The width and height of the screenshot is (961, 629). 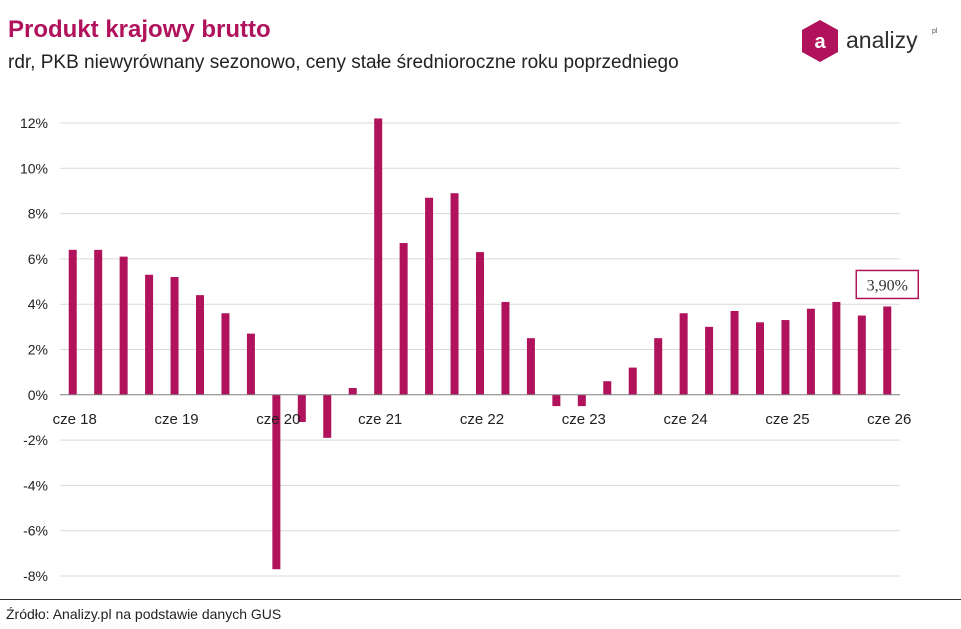 What do you see at coordinates (278, 419) in the screenshot?
I see `x-tick-label: cze 20` at bounding box center [278, 419].